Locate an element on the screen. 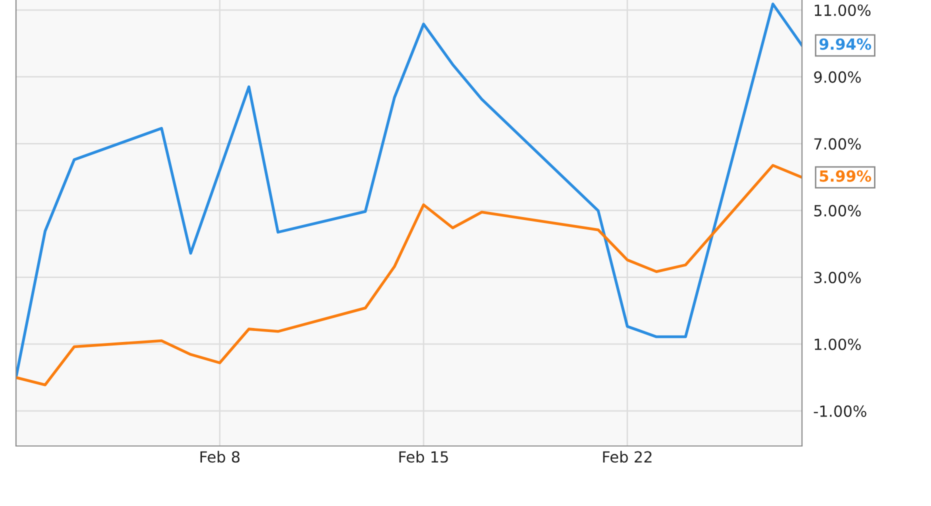 This screenshot has width=931, height=506. x-tick-label: Feb 15 is located at coordinates (423, 456).